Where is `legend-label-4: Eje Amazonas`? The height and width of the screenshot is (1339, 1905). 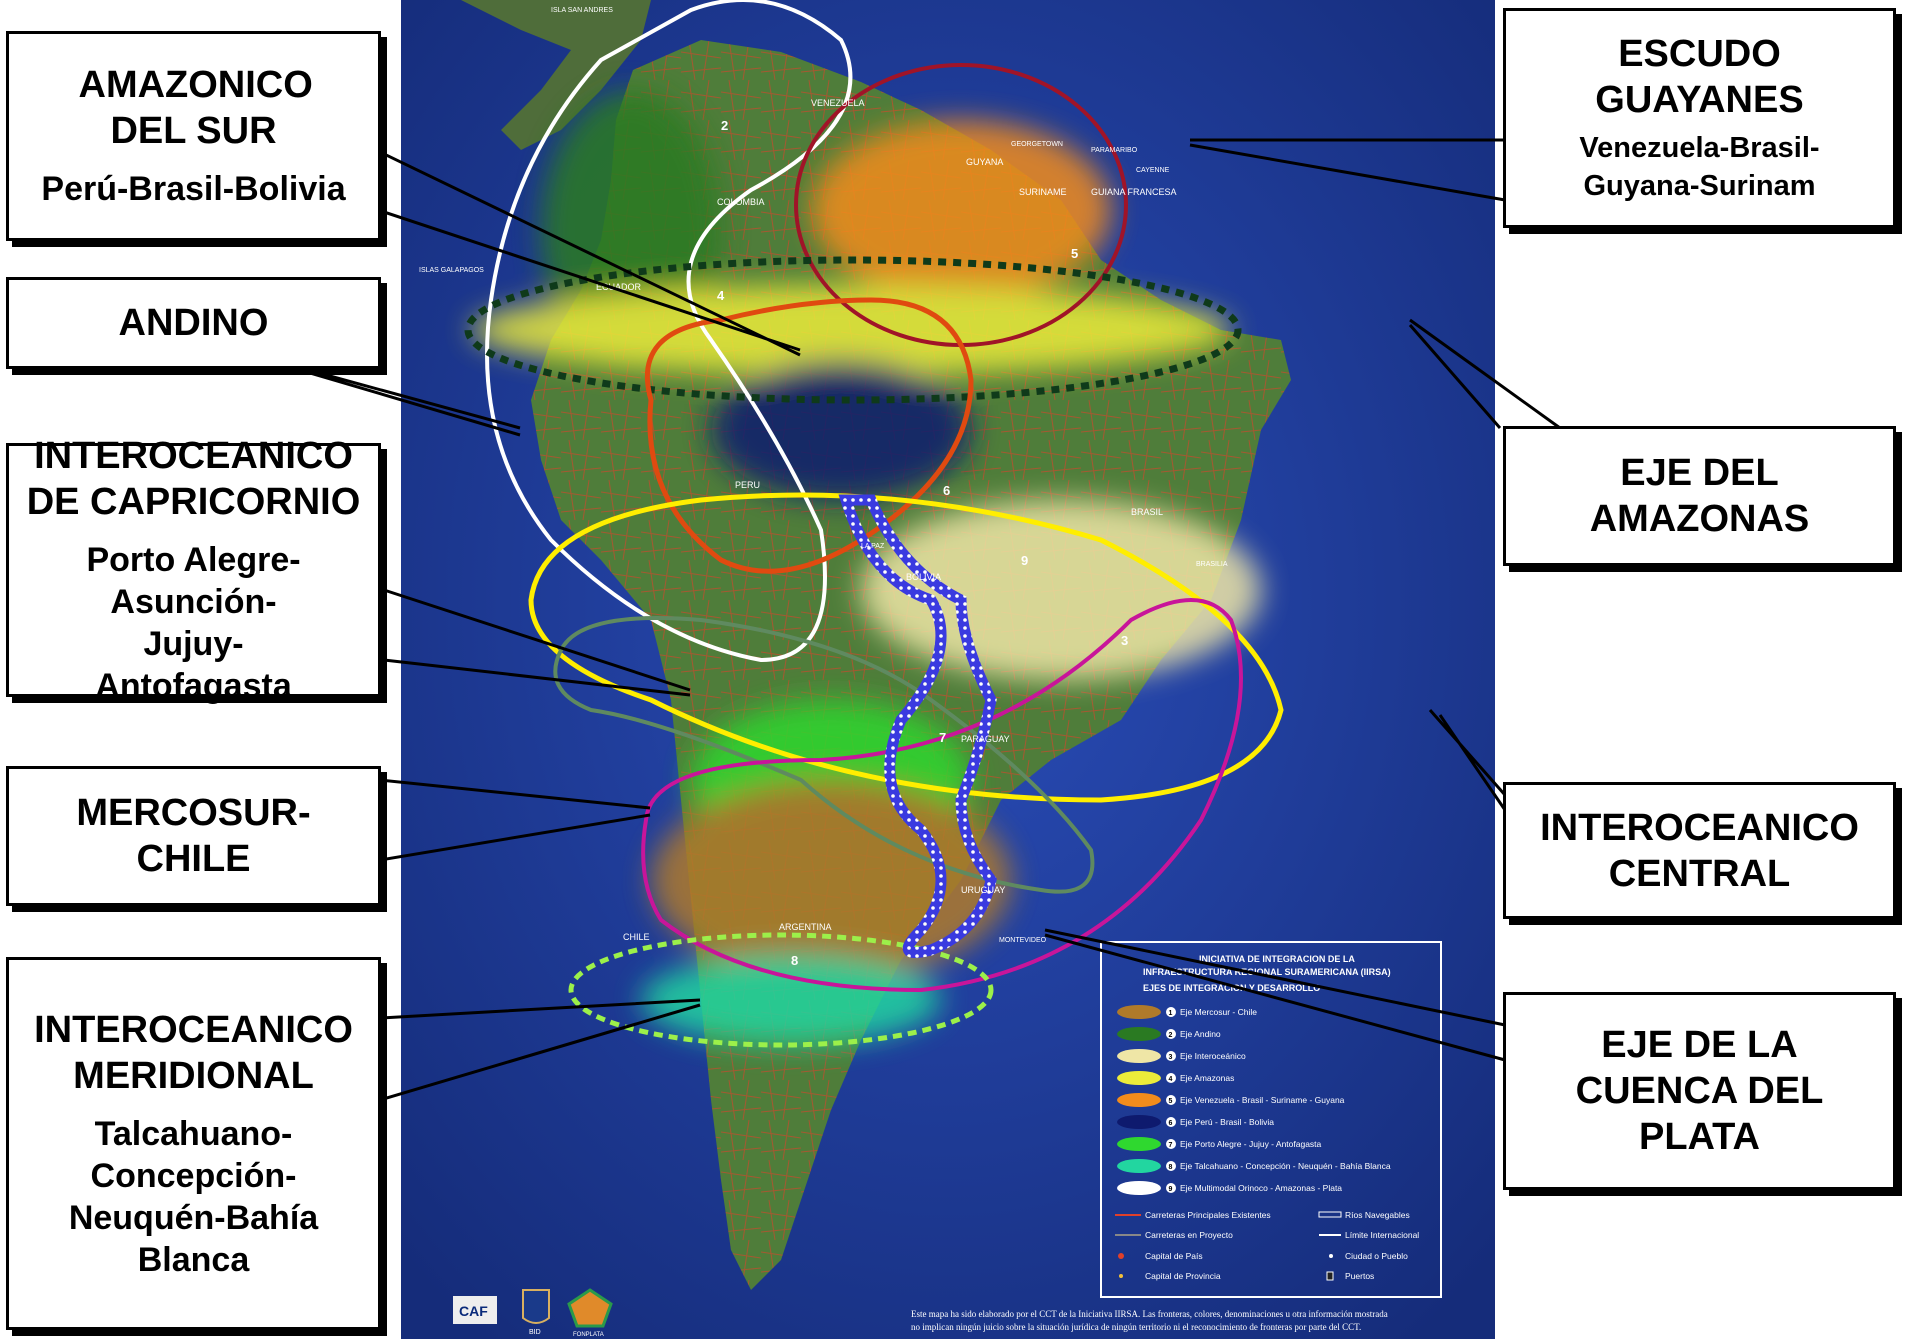
legend-label-4: Eje Amazonas is located at coordinates (1207, 1078).